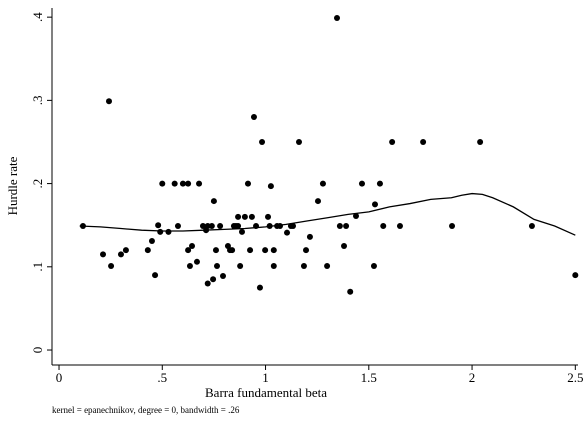 This screenshot has height=425, width=583. I want to click on x-tick-label: 0, so click(59, 377).